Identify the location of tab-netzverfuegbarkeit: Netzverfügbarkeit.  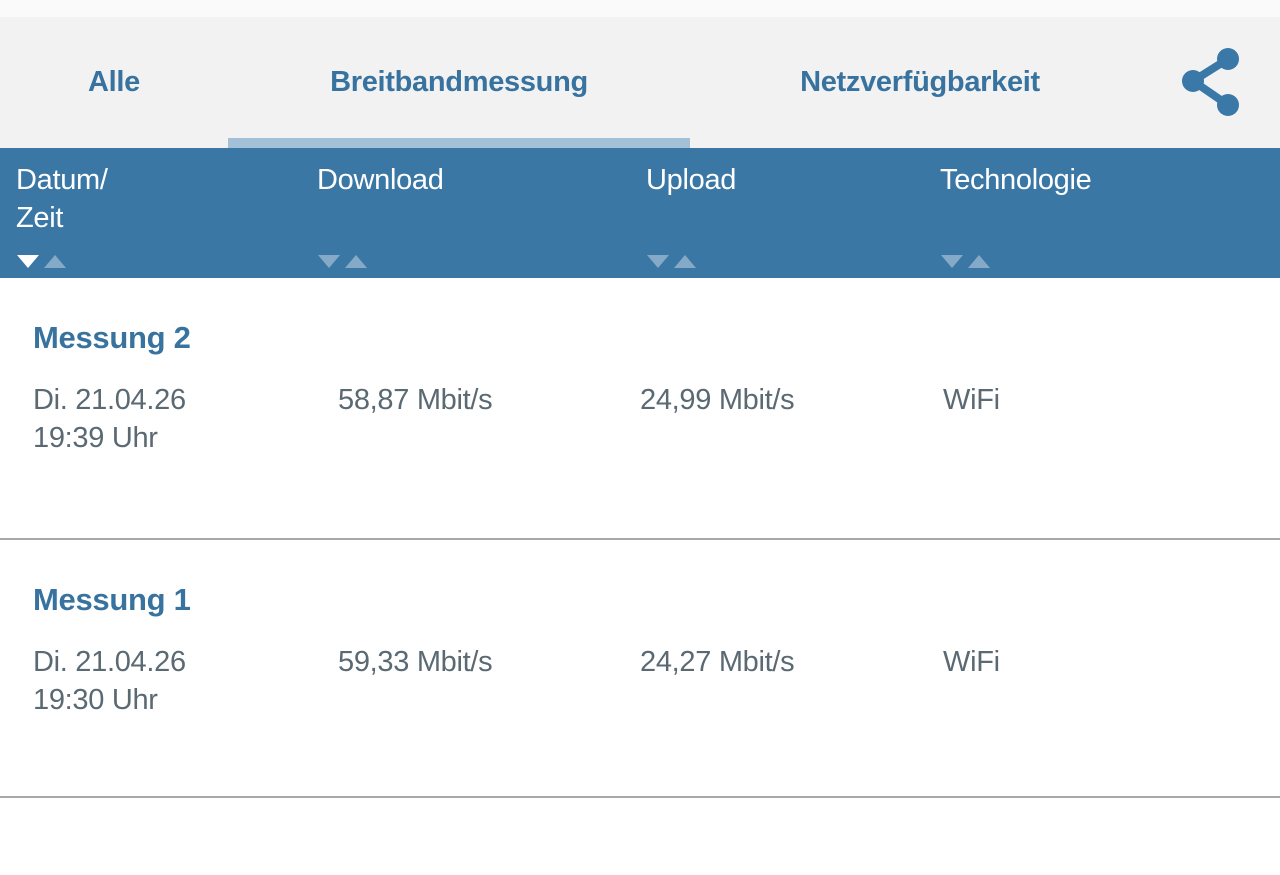
(920, 82).